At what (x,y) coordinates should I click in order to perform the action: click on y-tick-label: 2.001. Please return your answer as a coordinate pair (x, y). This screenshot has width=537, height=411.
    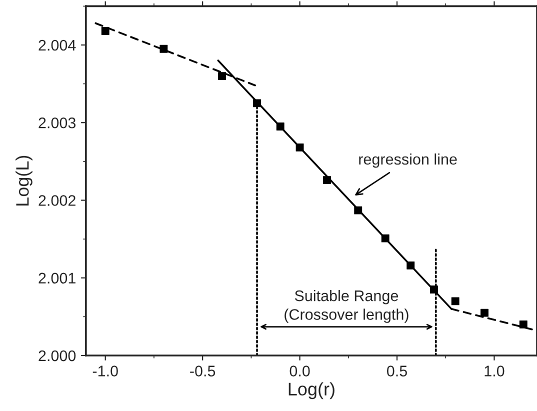
    Looking at the image, I should click on (57, 278).